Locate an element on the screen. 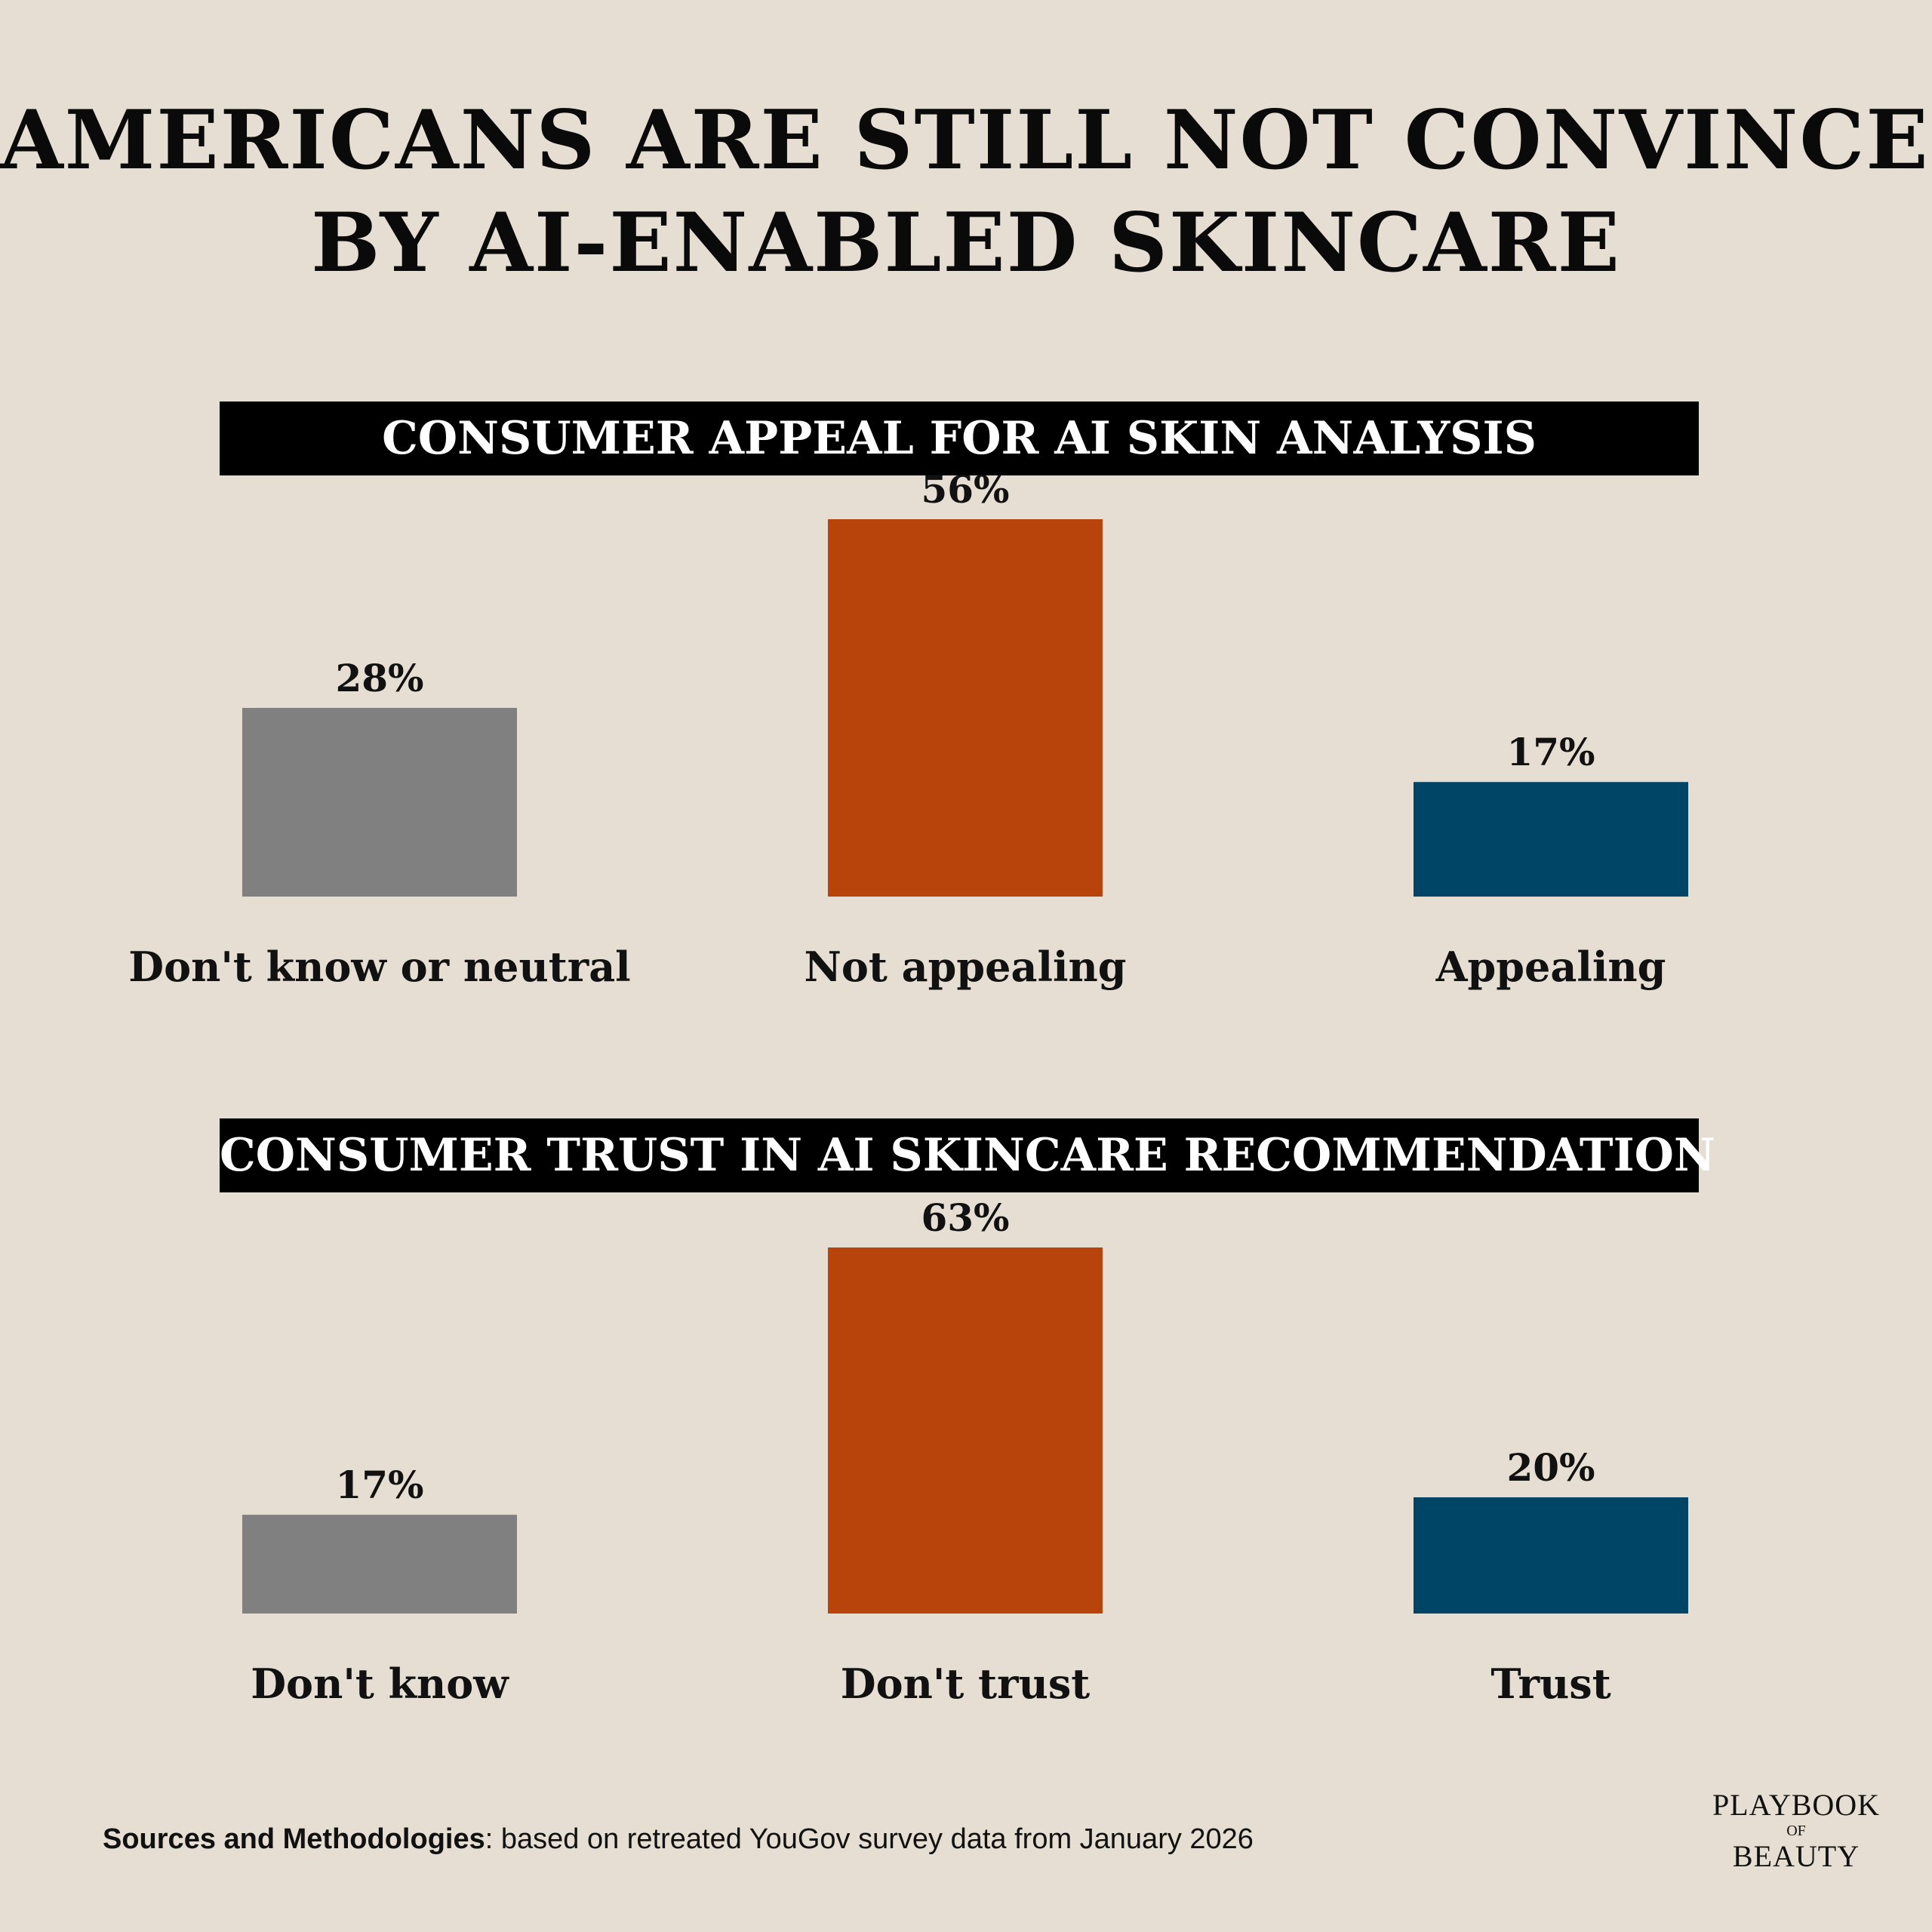  bar-don-t-know-or-neutral is located at coordinates (379, 802).